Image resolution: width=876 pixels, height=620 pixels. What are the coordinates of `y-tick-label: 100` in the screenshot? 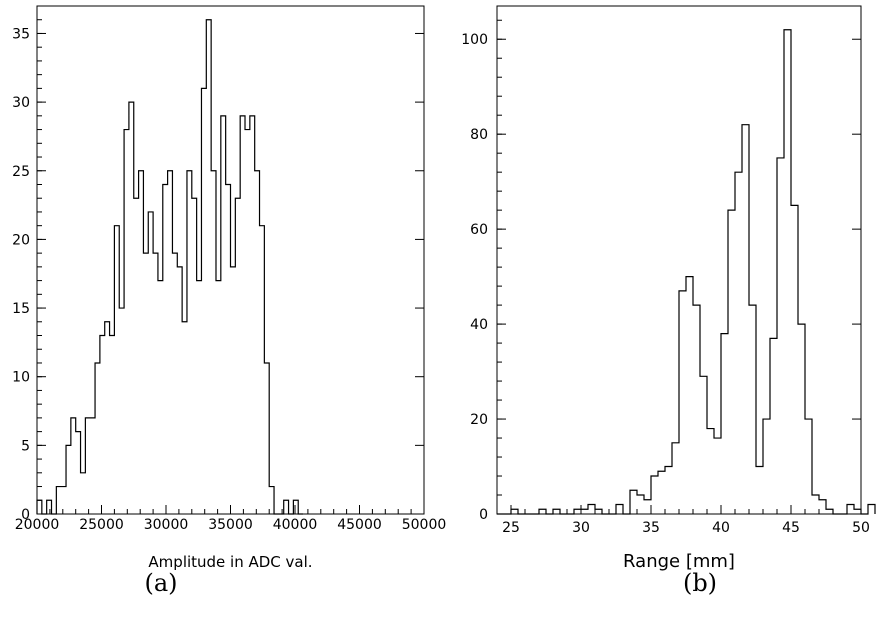 It's located at (474, 40).